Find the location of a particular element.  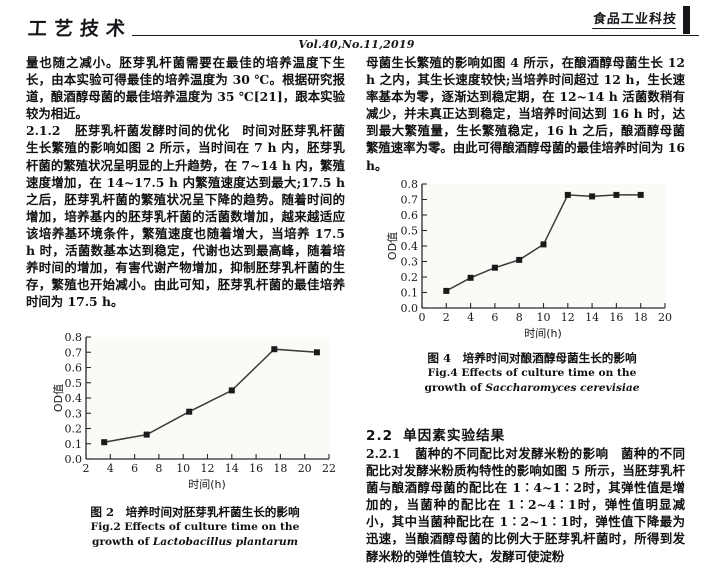

fig2-x-axis-label: 时间(h) is located at coordinates (207, 484).